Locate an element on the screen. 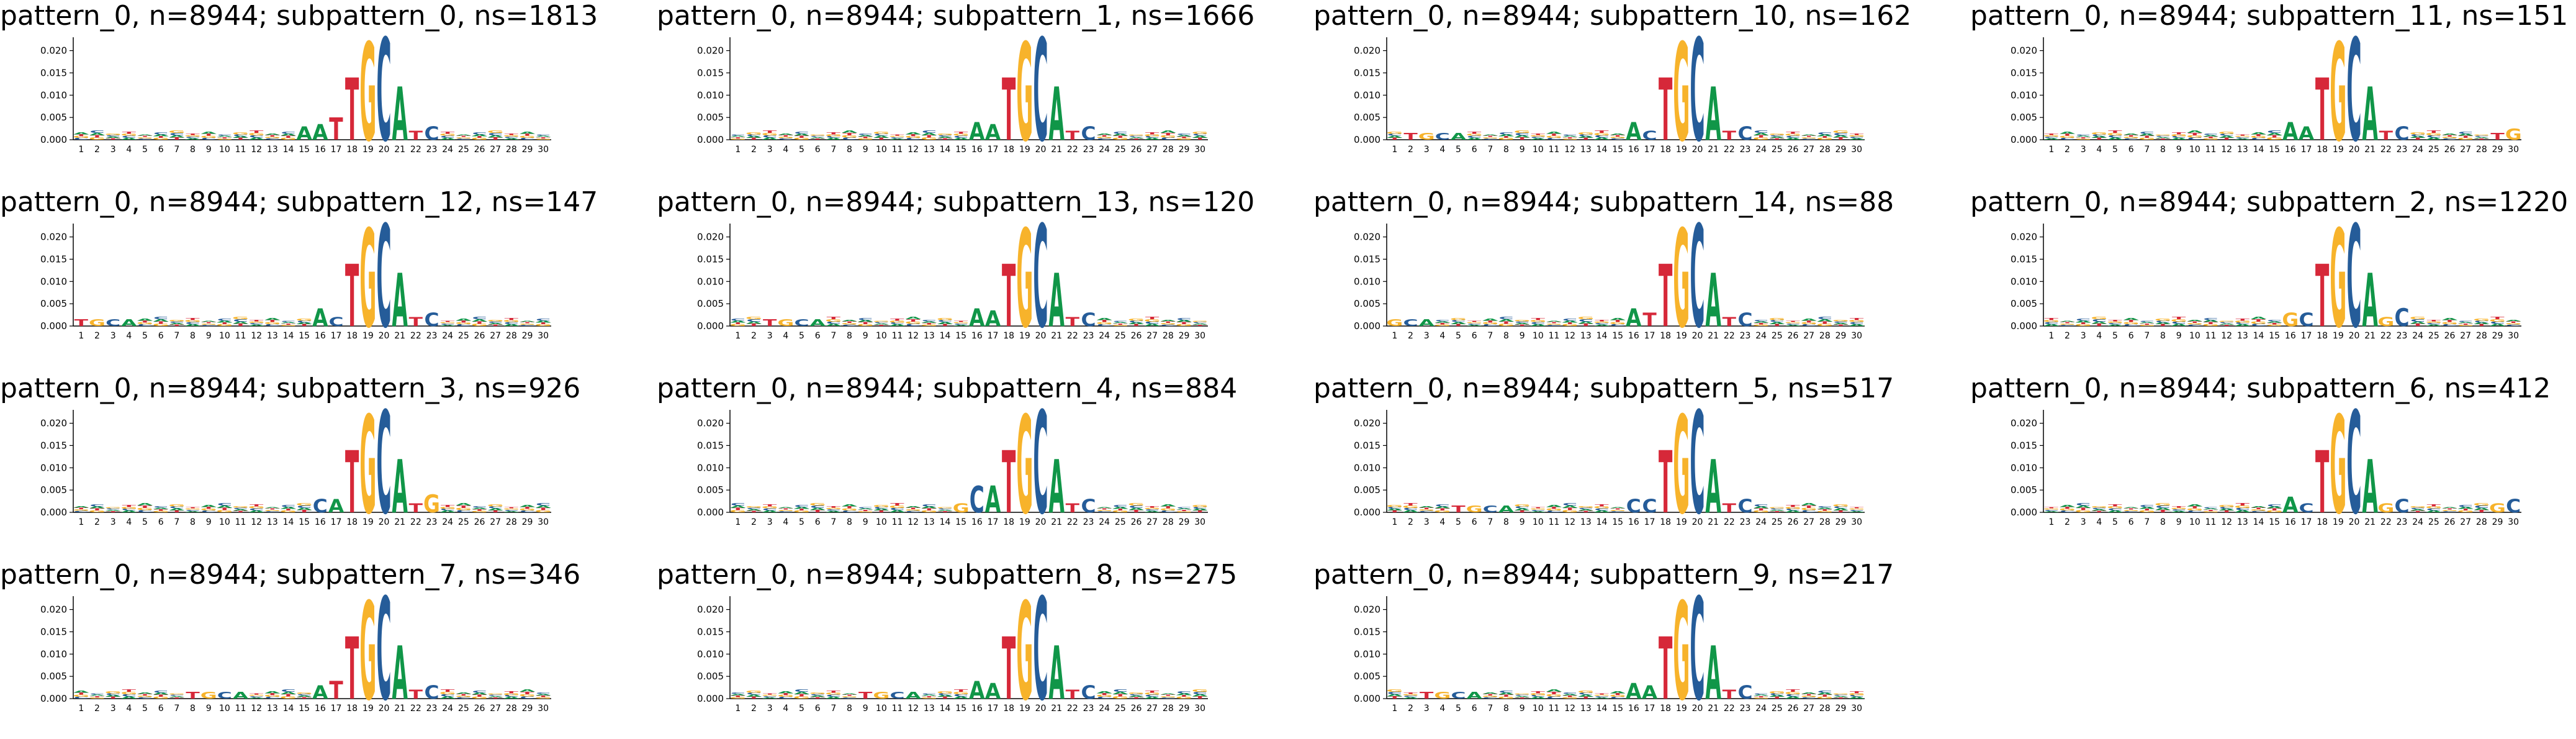  x-tick-label: 30 is located at coordinates (1856, 522).